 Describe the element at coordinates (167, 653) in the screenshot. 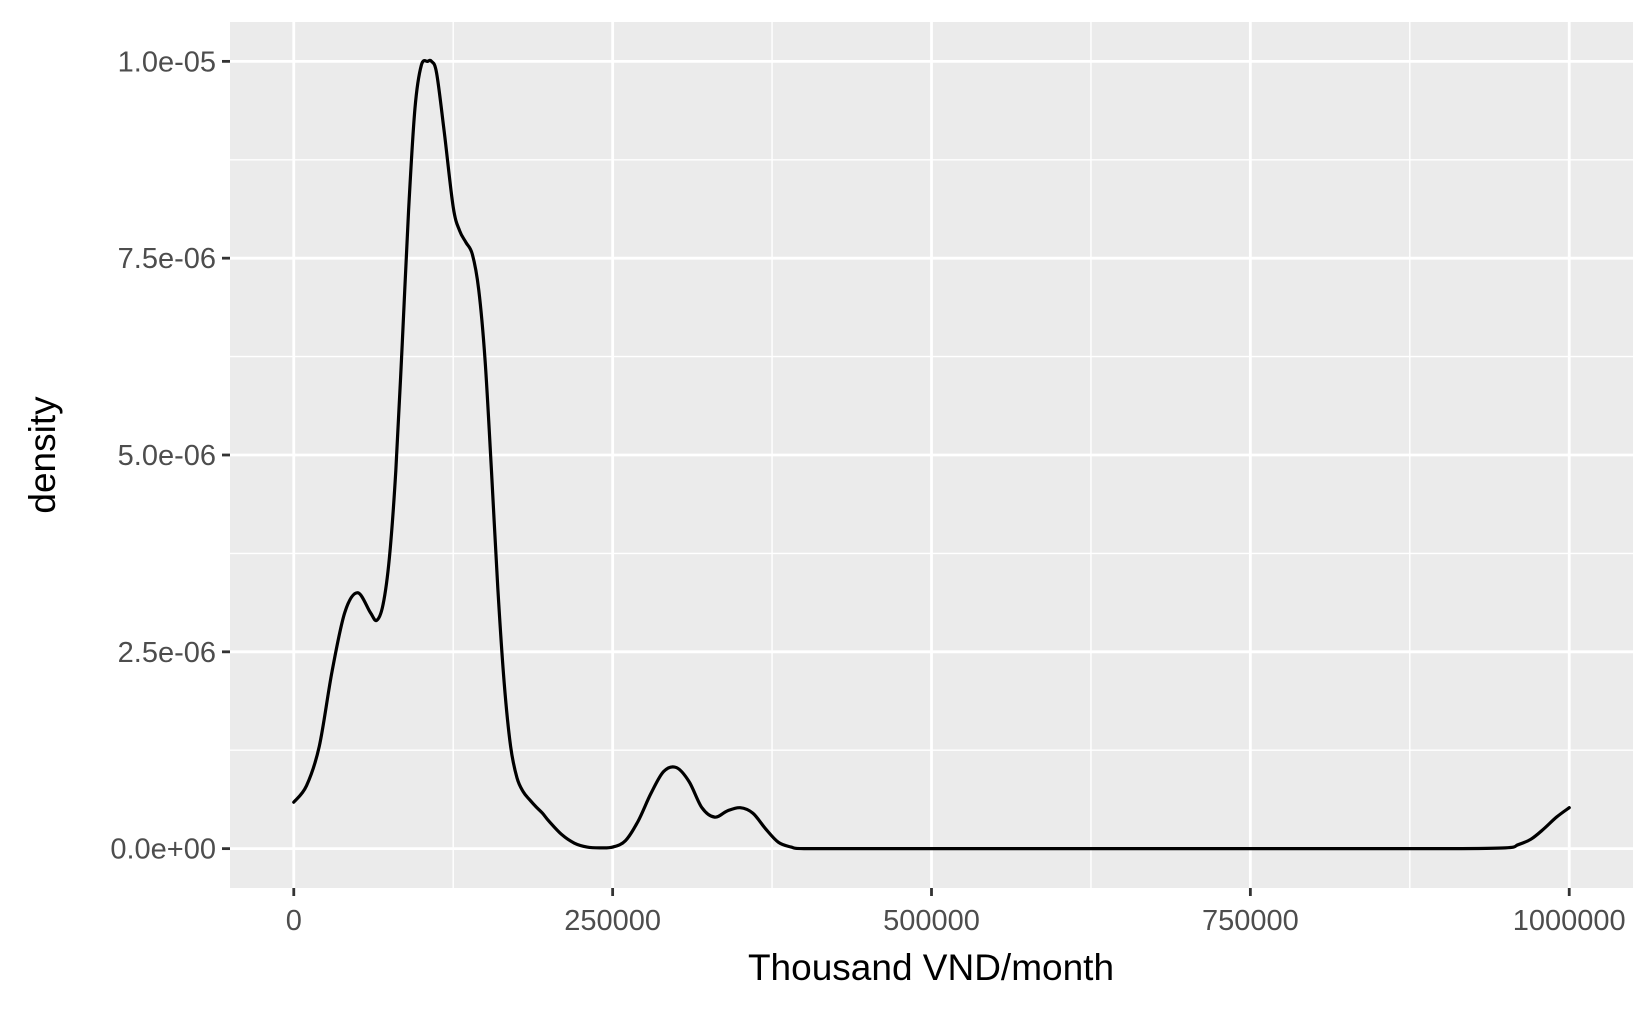

I see `y-tick-label: 2.5e-06` at that location.